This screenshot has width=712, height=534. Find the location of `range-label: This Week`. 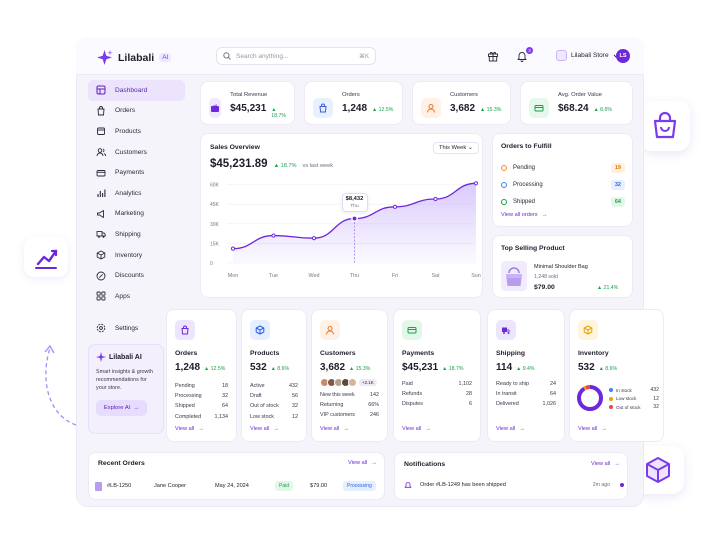

range-label: This Week is located at coordinates (453, 148).